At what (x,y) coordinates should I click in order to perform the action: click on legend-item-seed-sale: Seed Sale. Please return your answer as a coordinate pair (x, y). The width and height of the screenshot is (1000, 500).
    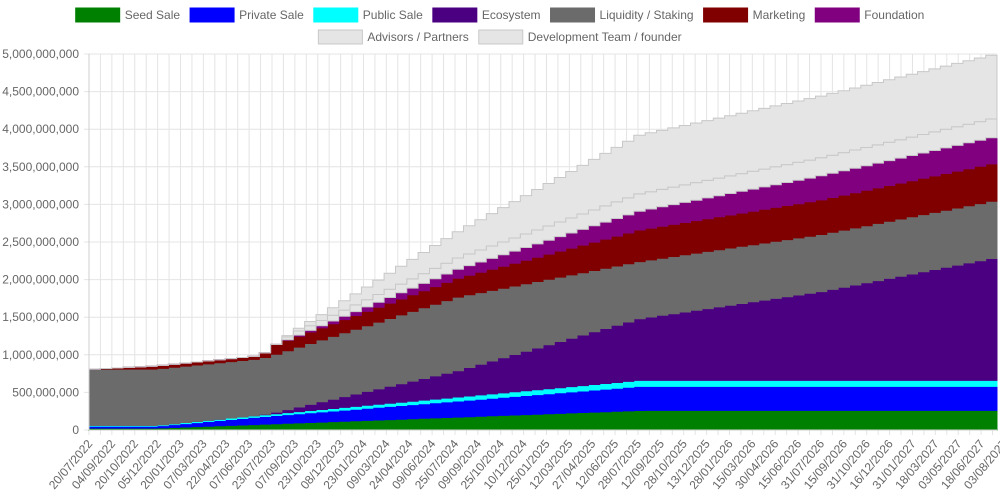
    Looking at the image, I should click on (128, 15).